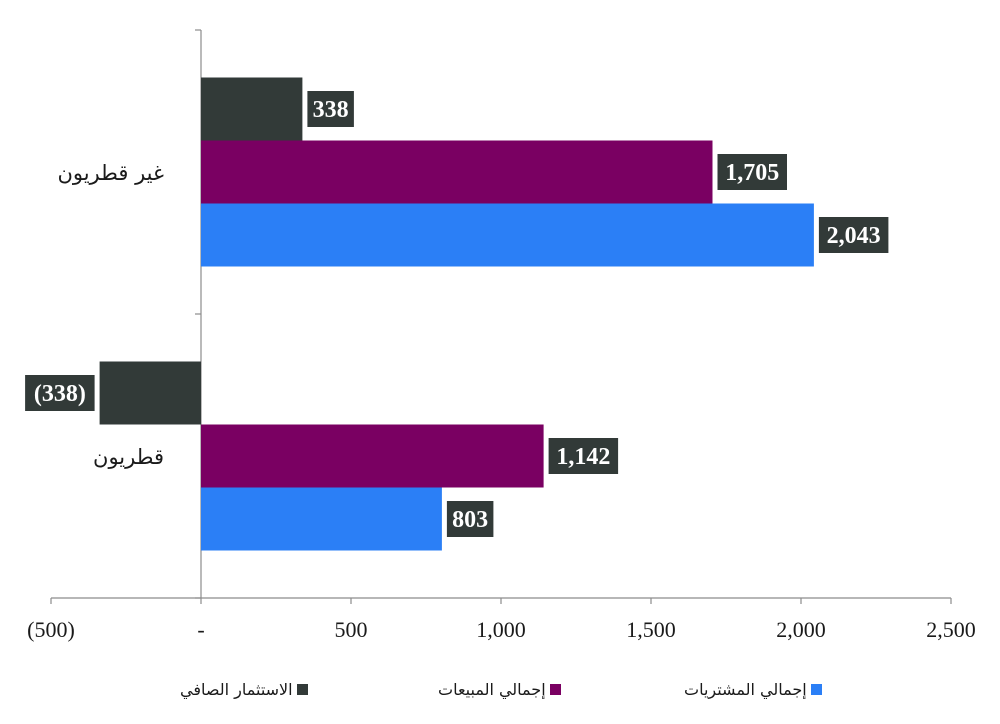 The width and height of the screenshot is (1000, 724). I want to click on data-label: 2,043, so click(854, 236).